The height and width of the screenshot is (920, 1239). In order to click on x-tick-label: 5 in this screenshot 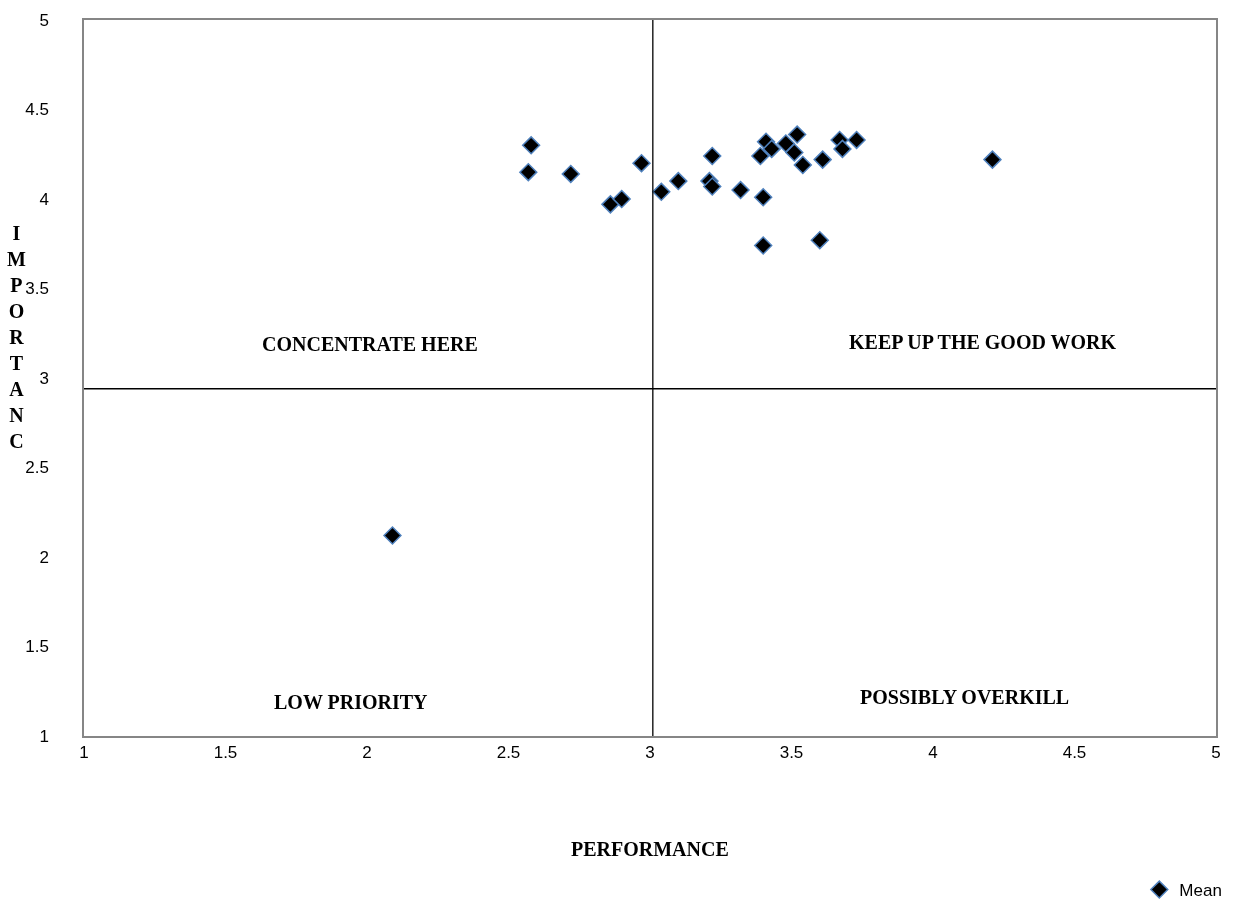, I will do `click(1216, 753)`.